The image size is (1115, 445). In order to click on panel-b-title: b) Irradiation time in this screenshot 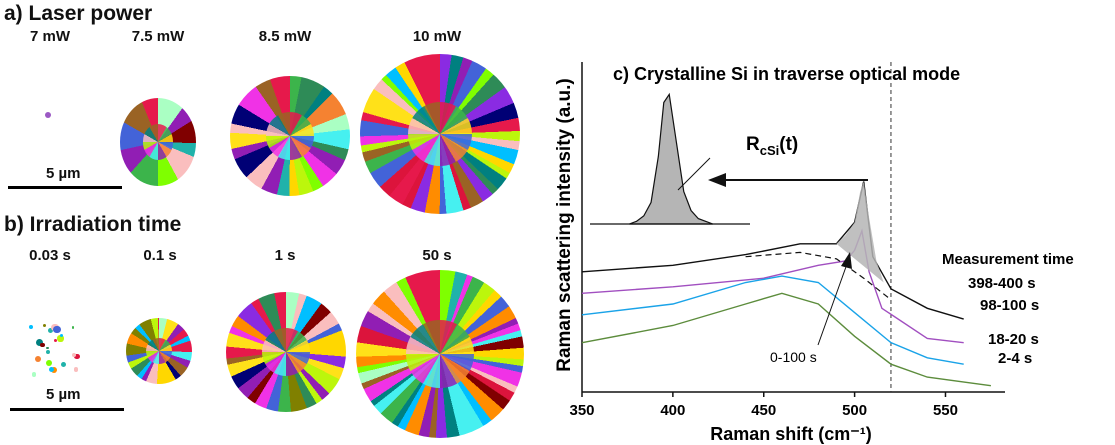, I will do `click(93, 224)`.